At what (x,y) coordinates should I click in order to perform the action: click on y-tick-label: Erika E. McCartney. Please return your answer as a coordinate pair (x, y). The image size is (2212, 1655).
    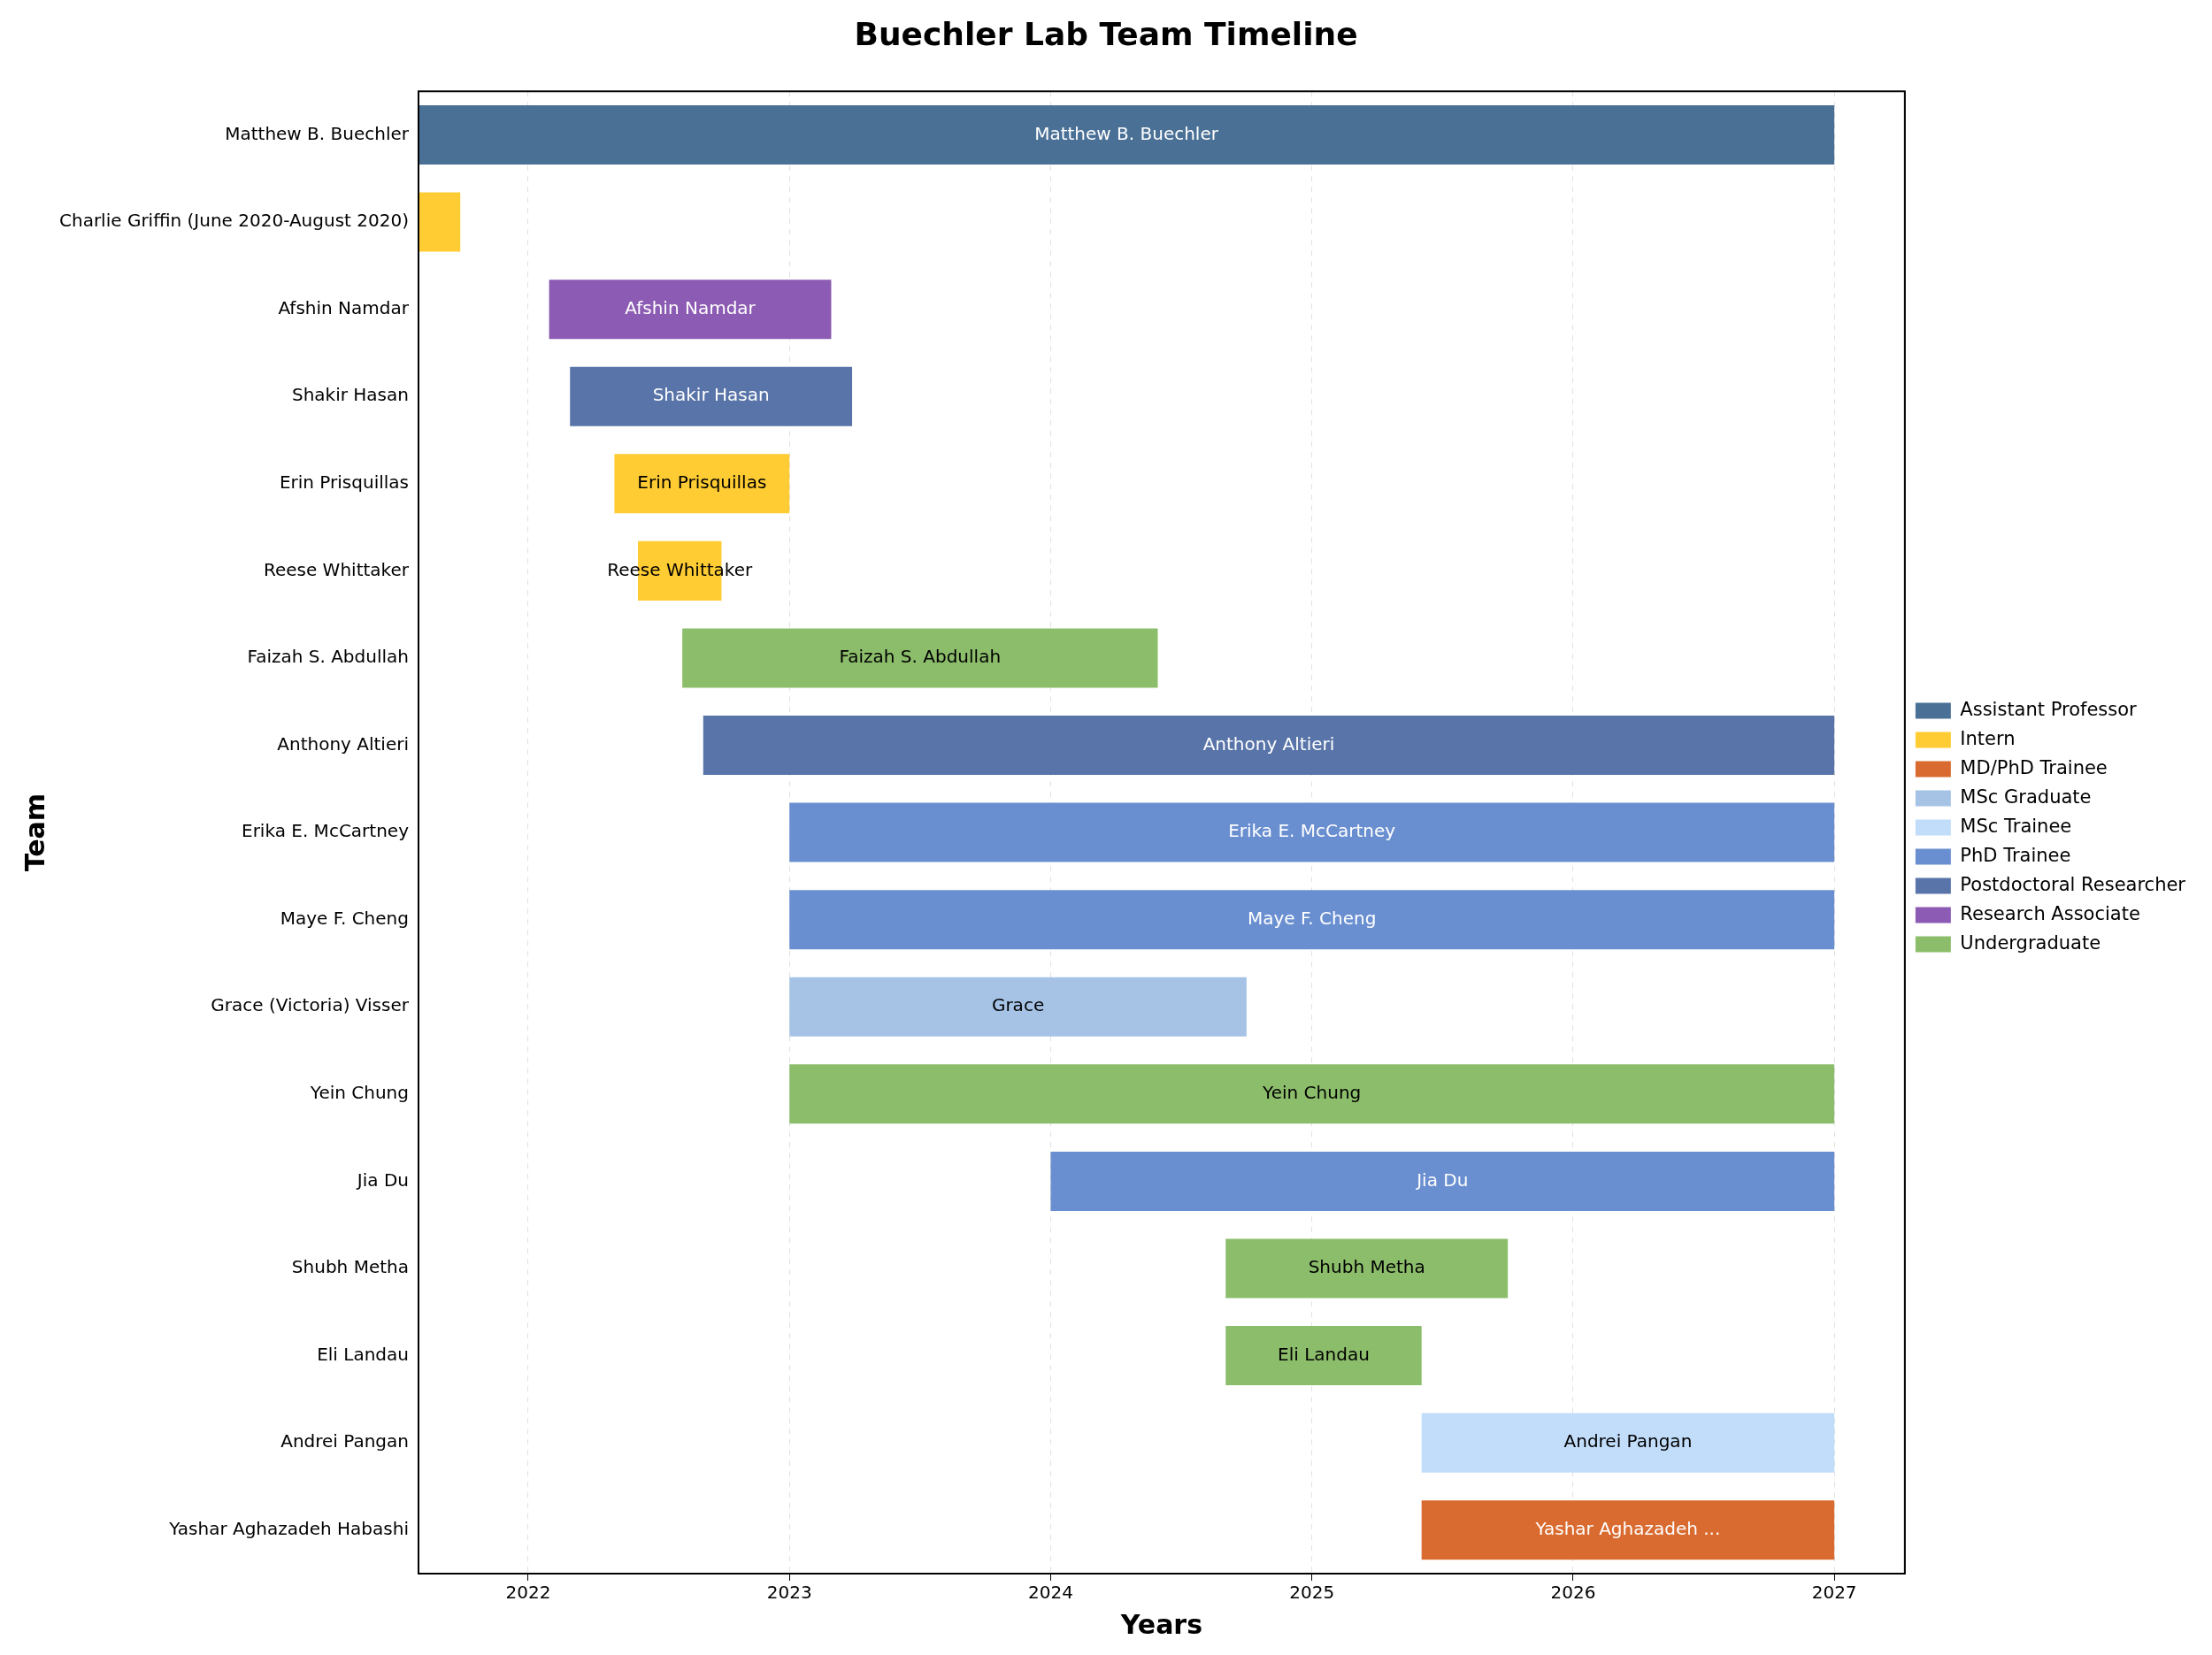
    Looking at the image, I should click on (326, 831).